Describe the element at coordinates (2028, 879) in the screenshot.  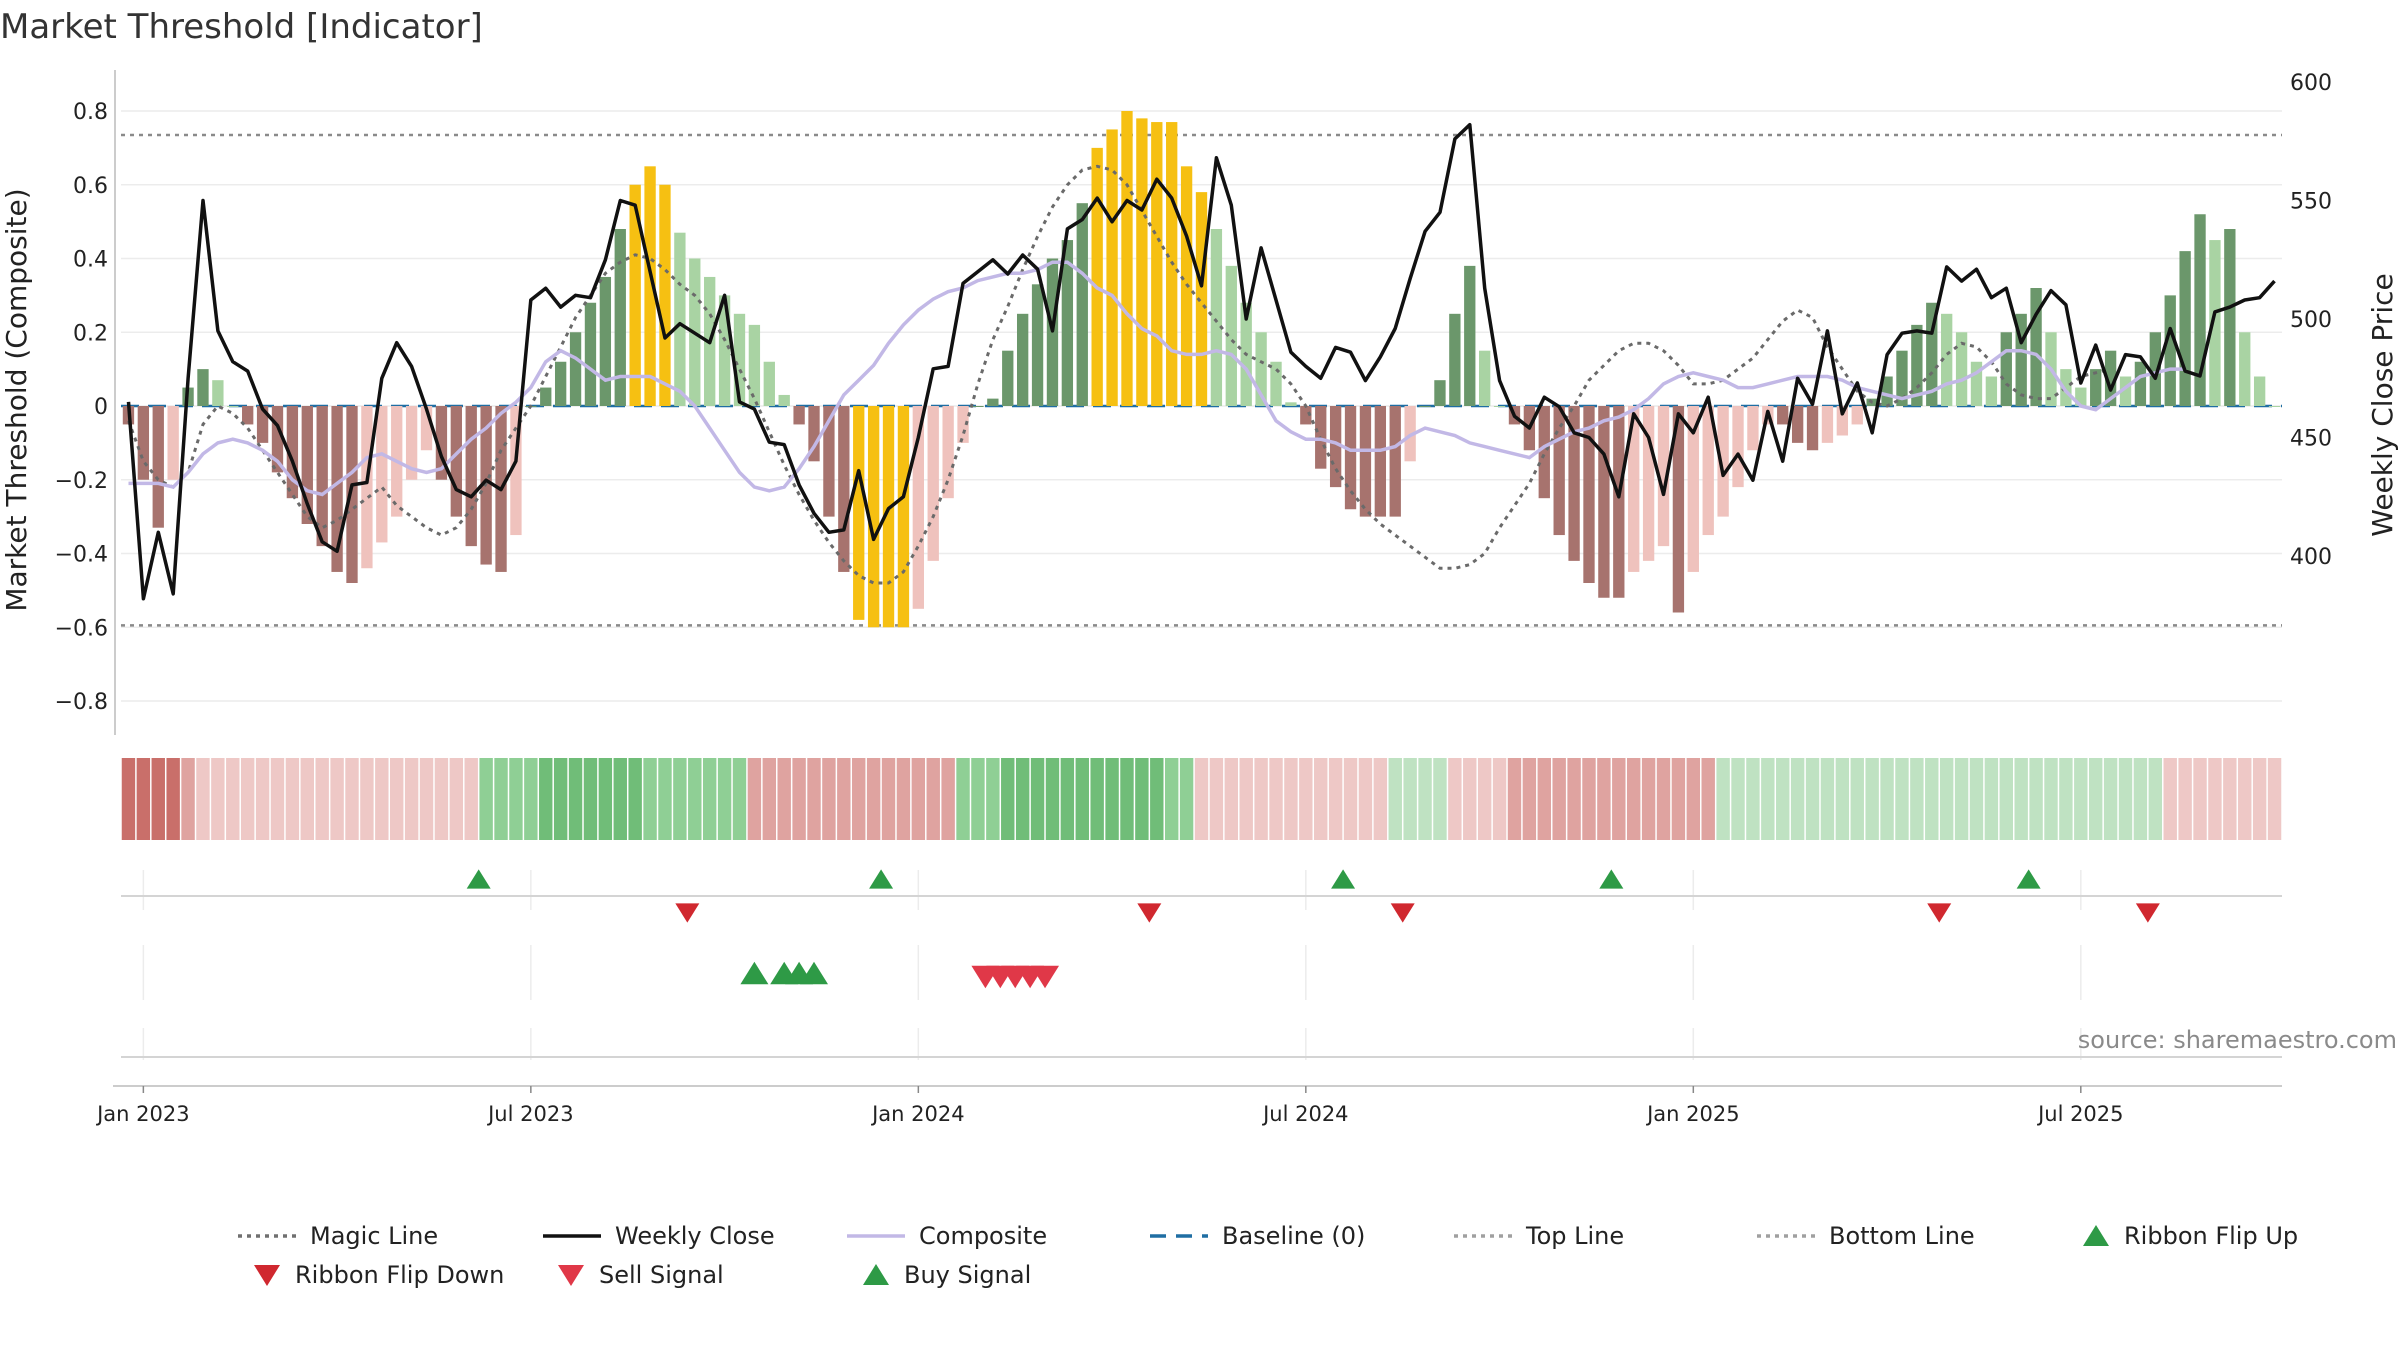
I see `ribbon-flip-up-marker` at that location.